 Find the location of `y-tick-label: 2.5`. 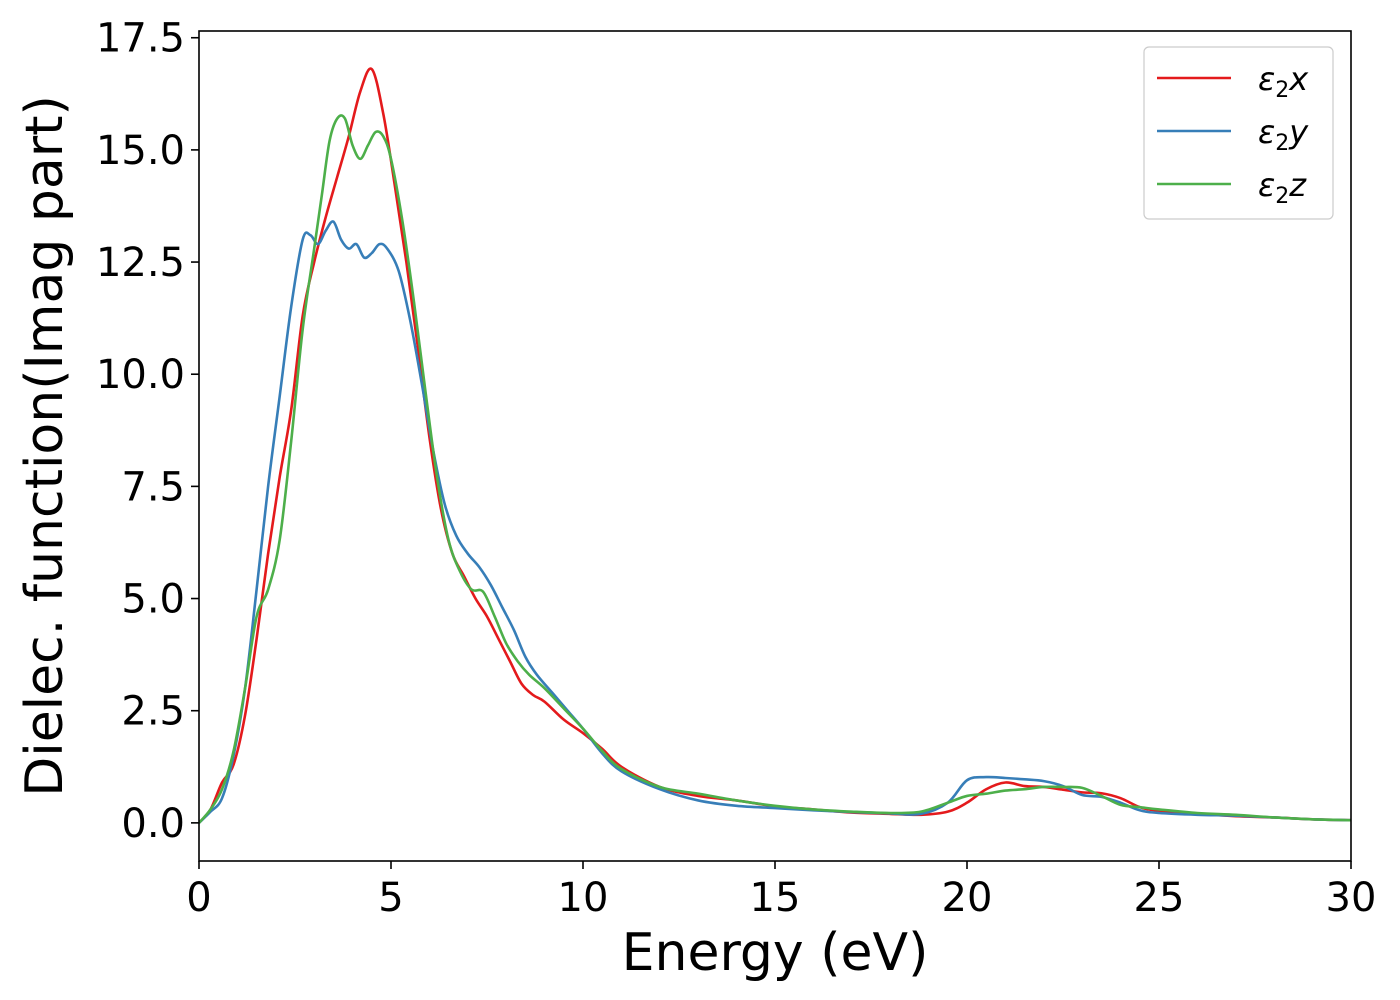

y-tick-label: 2.5 is located at coordinates (153, 712).